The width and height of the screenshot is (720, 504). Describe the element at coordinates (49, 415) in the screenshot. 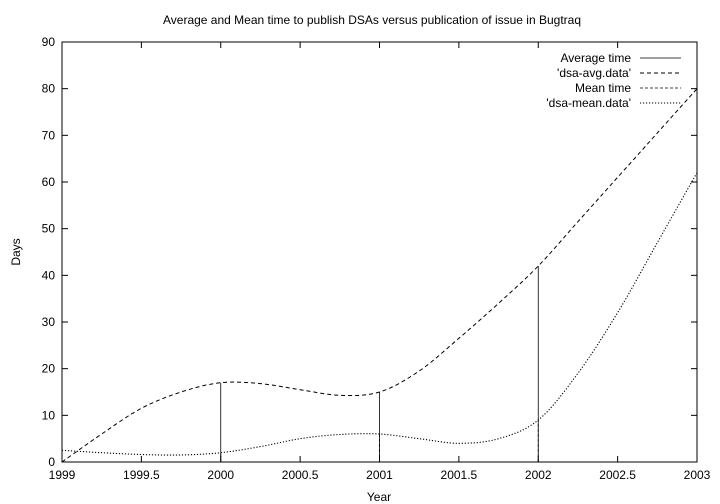

I see `y-tick-label: 10` at that location.